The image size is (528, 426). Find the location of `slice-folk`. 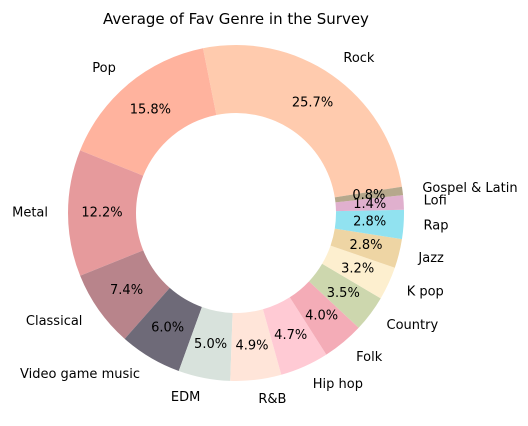

slice-folk is located at coordinates (324, 318).